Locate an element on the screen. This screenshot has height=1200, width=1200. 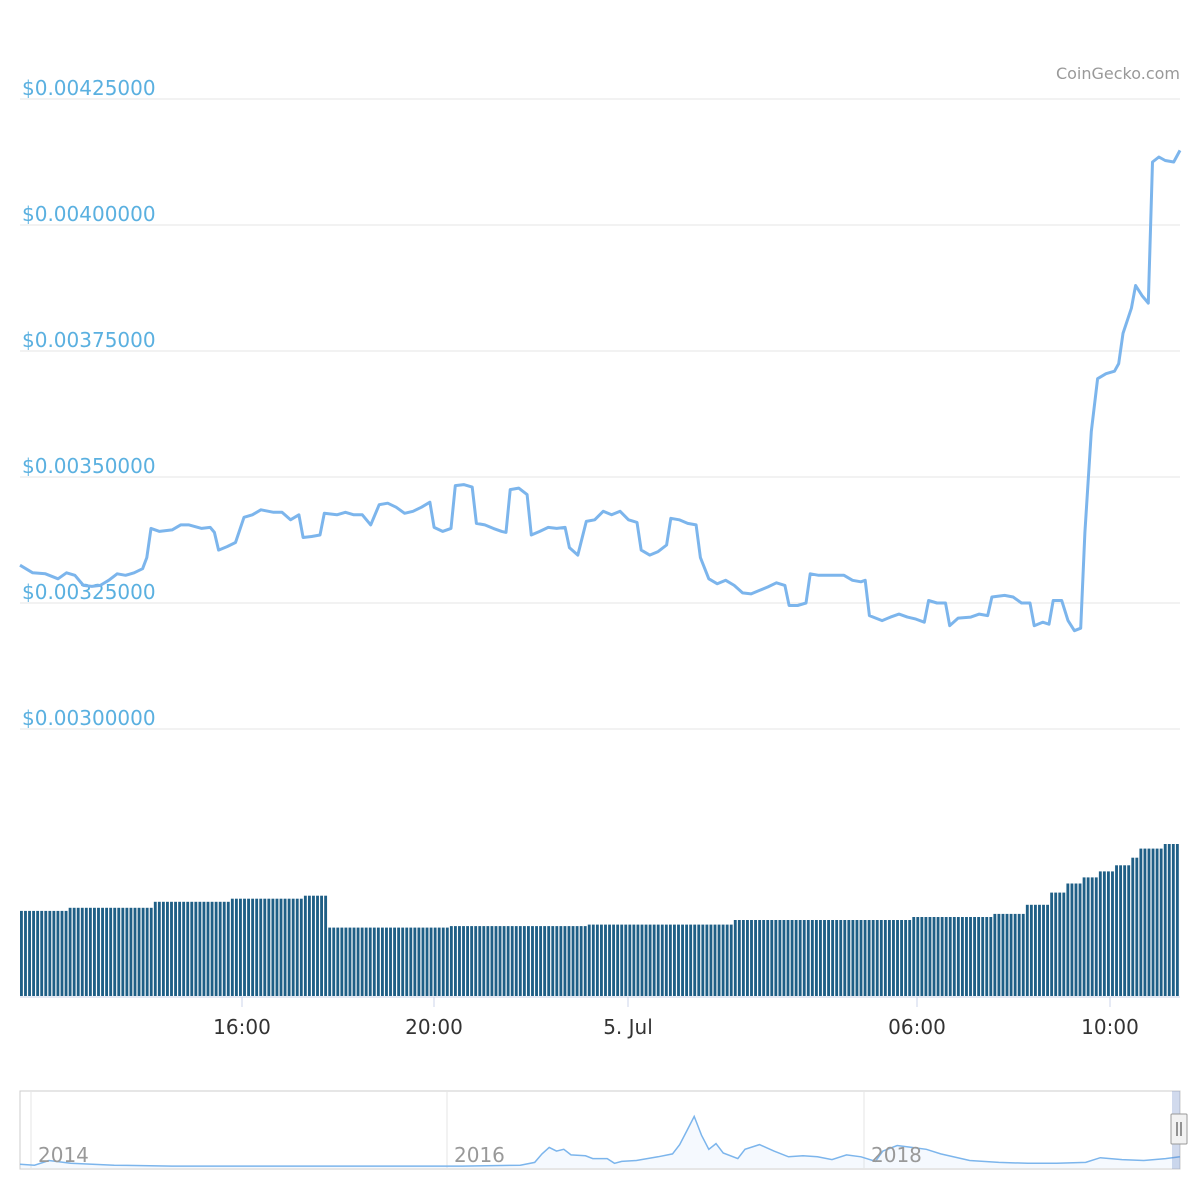
navigator: 2014 2016 2018 is located at coordinates (603, 1130).